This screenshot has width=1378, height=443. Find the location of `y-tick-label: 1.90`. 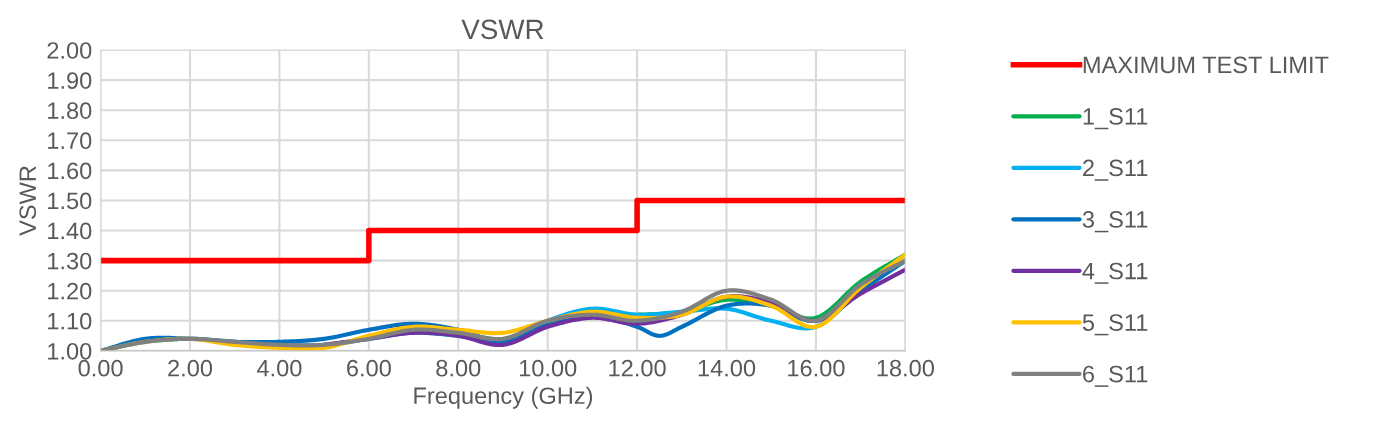

y-tick-label: 1.90 is located at coordinates (70, 80).